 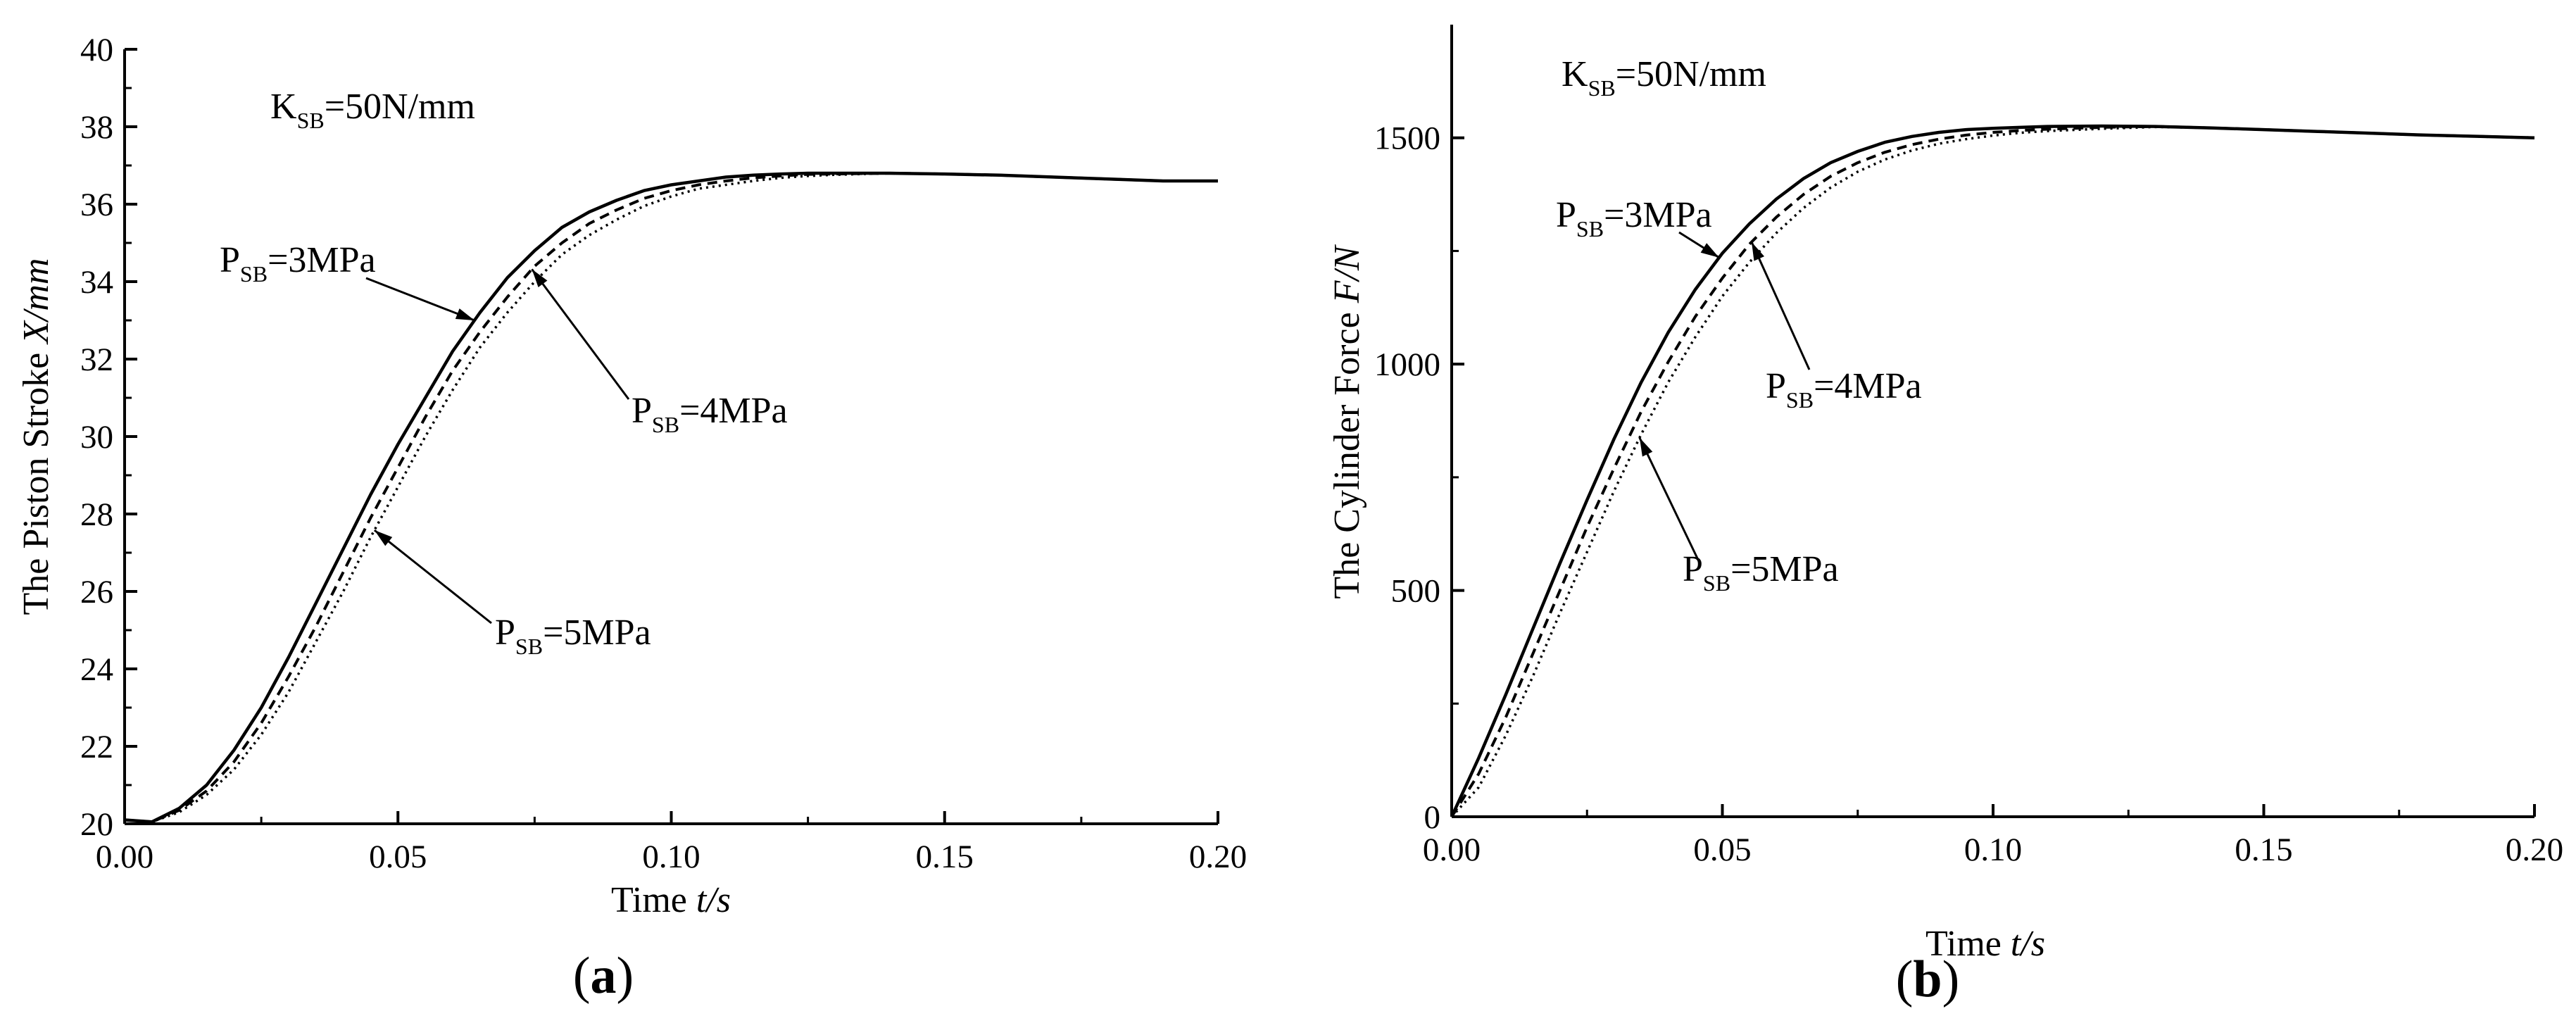 What do you see at coordinates (125, 857) in the screenshot?
I see `panel-a-x-tick-label: 0.00` at bounding box center [125, 857].